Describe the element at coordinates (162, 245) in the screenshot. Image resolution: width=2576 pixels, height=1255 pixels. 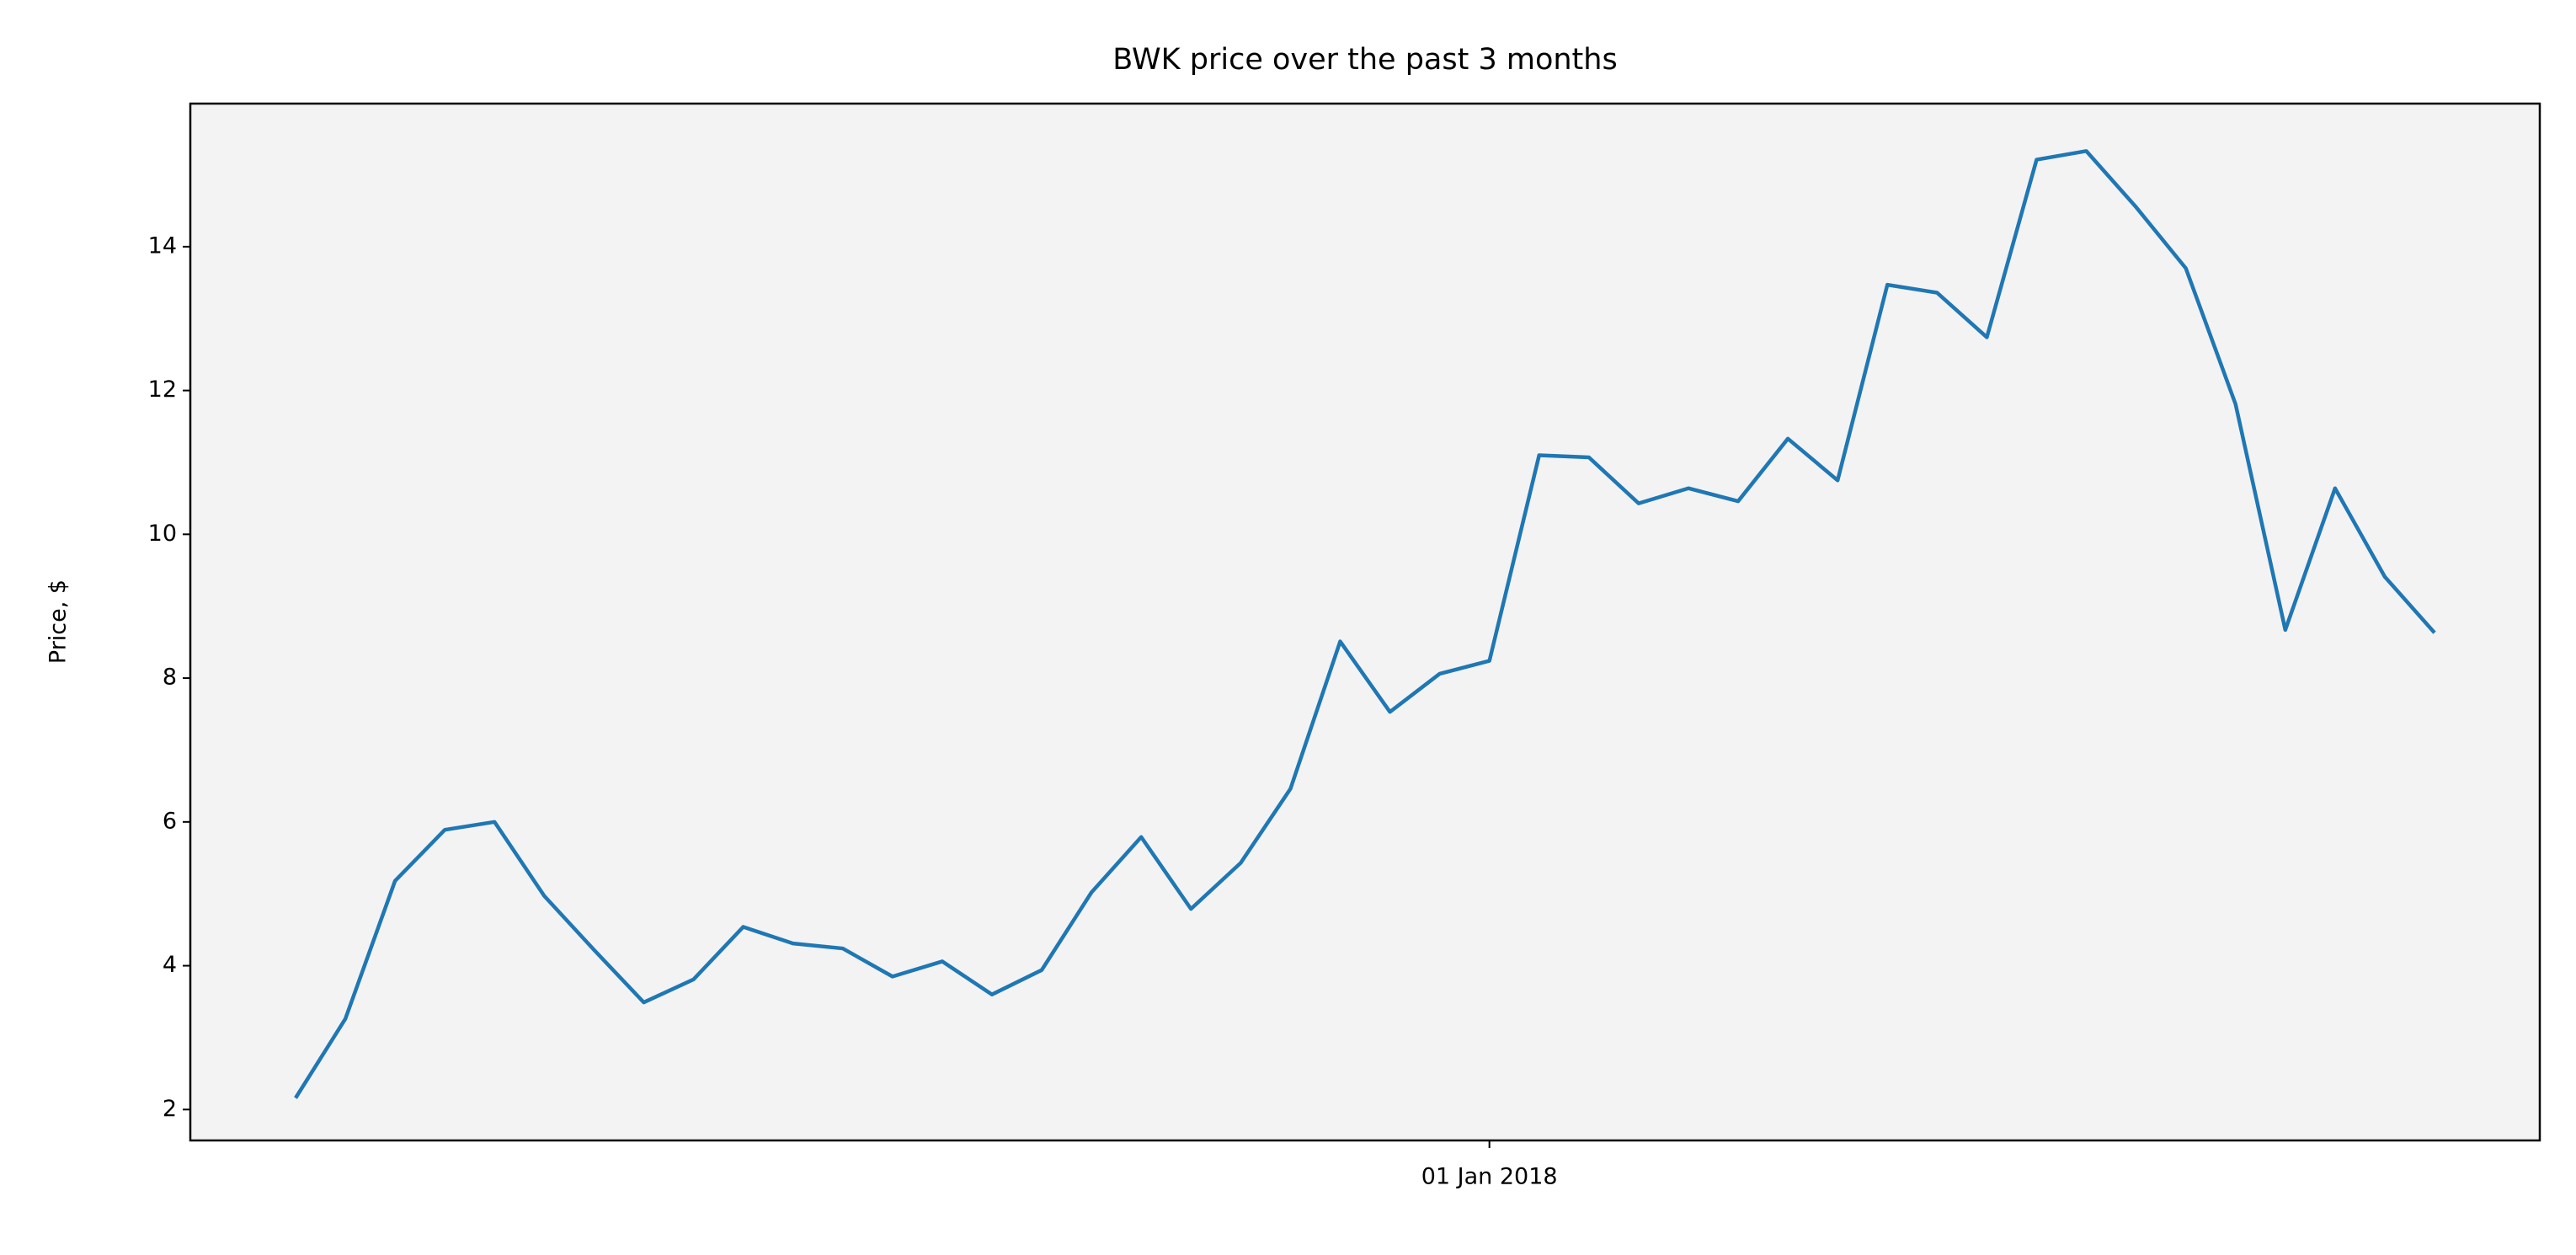
I see `y-tick-label: 14` at that location.